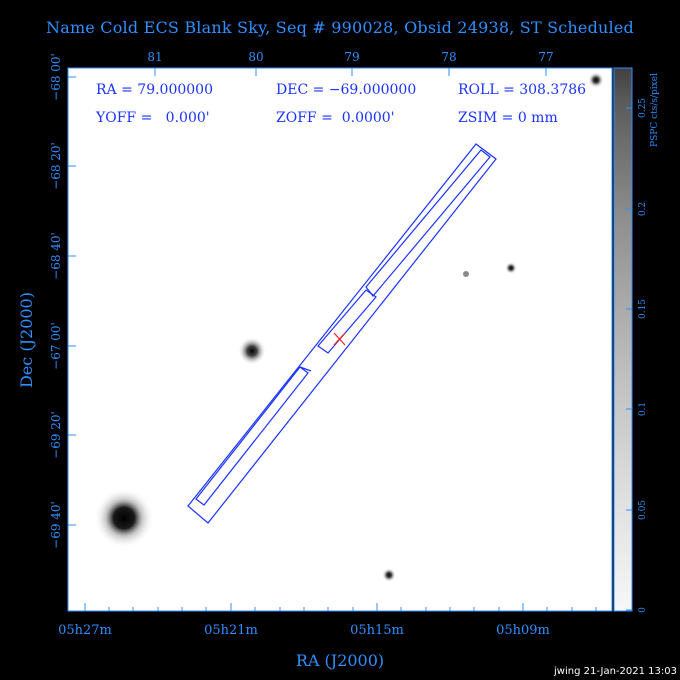 This screenshot has width=680, height=680. What do you see at coordinates (154, 57) in the screenshot?
I see `top-tick-label: 81` at bounding box center [154, 57].